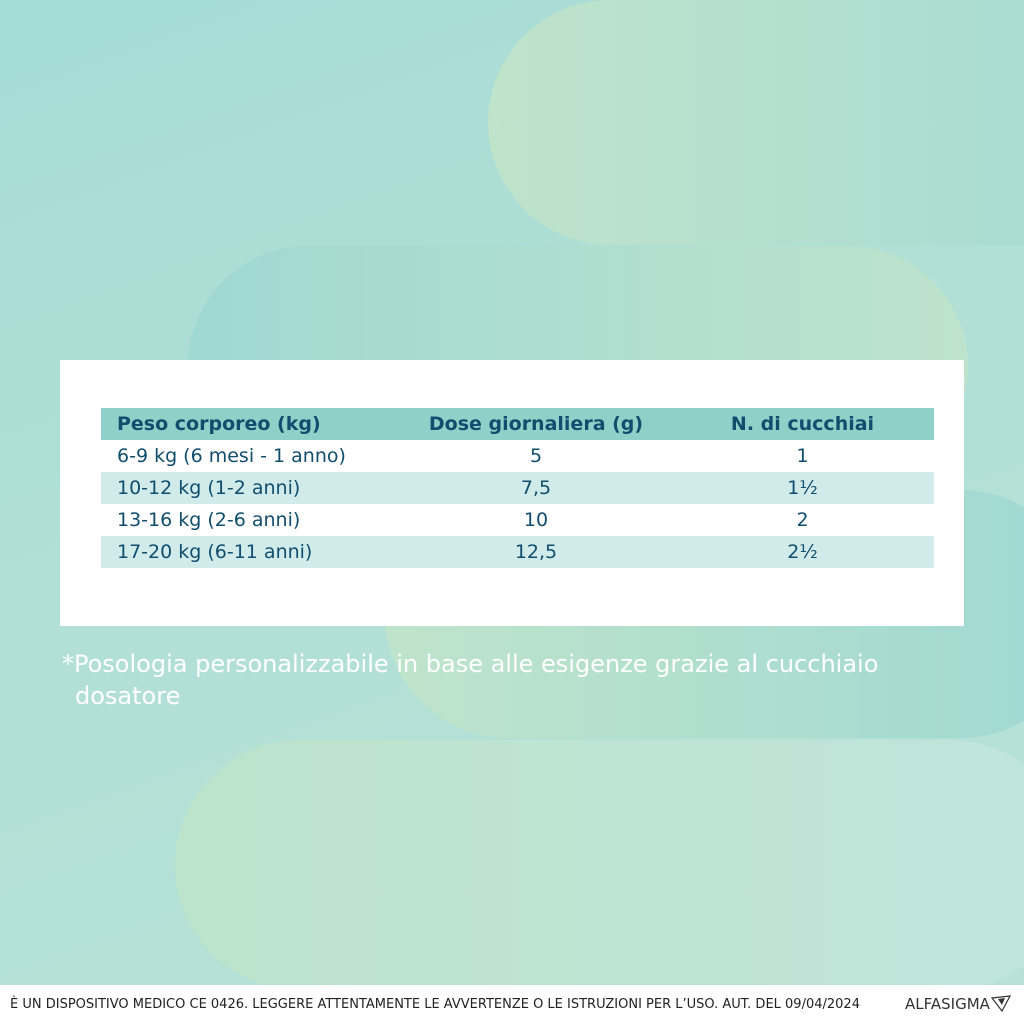 The height and width of the screenshot is (1024, 1024). Describe the element at coordinates (536, 456) in the screenshot. I see `cell-dose: 5` at that location.